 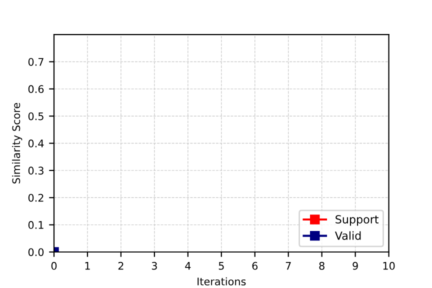 What do you see at coordinates (357, 220) in the screenshot?
I see `legend-label: Support` at bounding box center [357, 220].